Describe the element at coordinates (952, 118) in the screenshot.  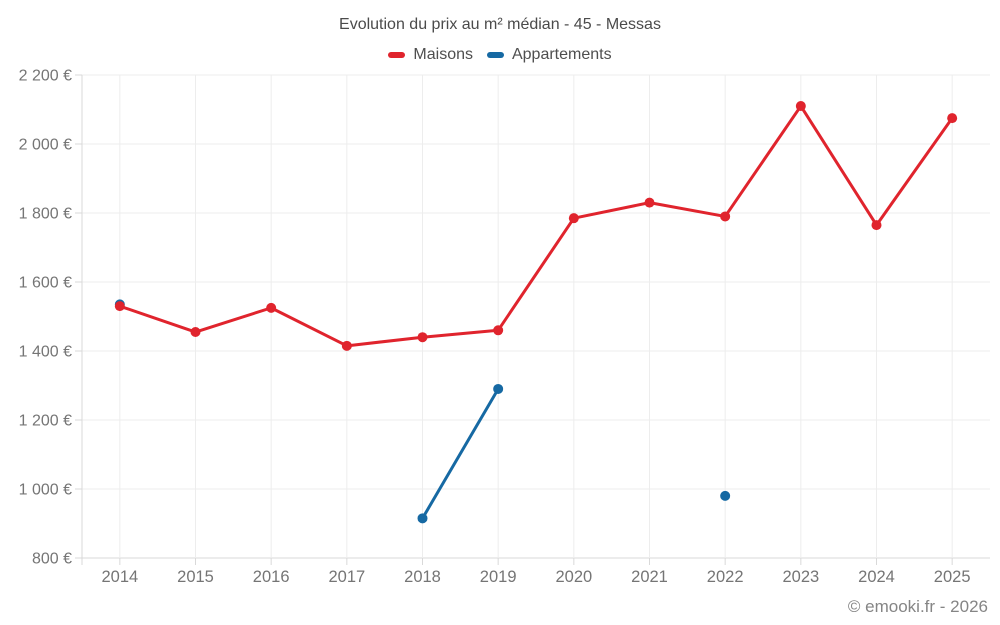
I see `maisons-point-2025` at that location.